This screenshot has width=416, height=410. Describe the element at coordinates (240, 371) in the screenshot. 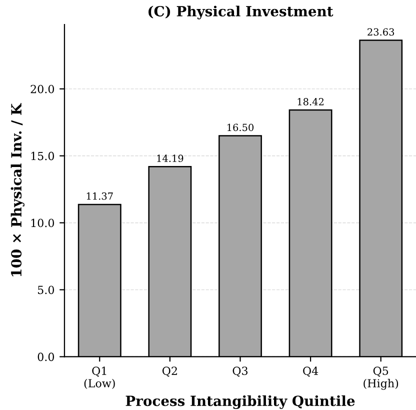

I see `x-tick-label: Q3` at that location.